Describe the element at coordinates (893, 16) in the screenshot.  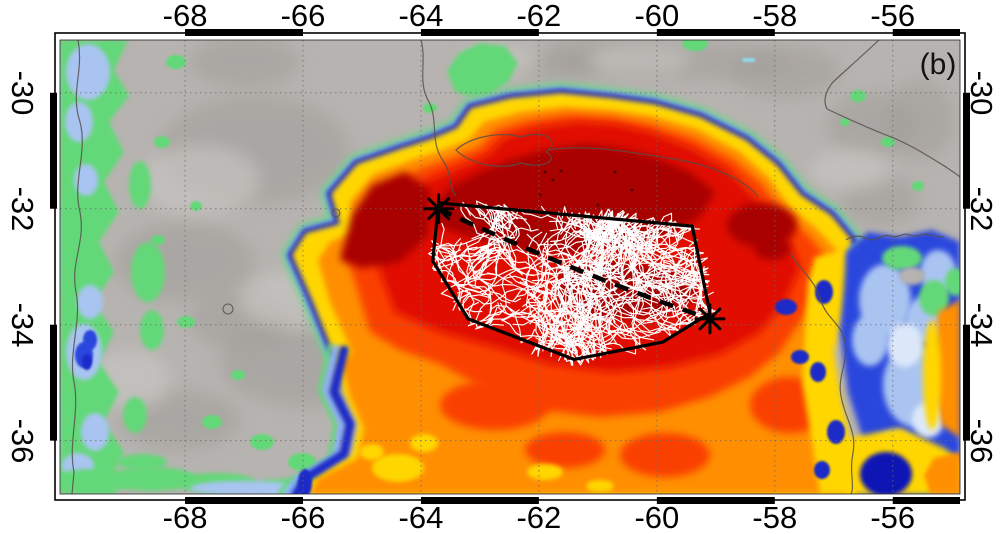
I see `tick-label-lon: -56` at that location.